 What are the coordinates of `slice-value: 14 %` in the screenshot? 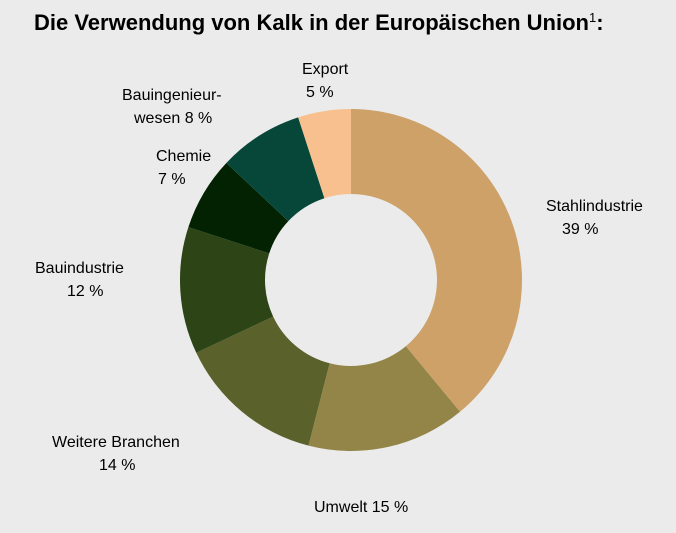 It's located at (117, 465).